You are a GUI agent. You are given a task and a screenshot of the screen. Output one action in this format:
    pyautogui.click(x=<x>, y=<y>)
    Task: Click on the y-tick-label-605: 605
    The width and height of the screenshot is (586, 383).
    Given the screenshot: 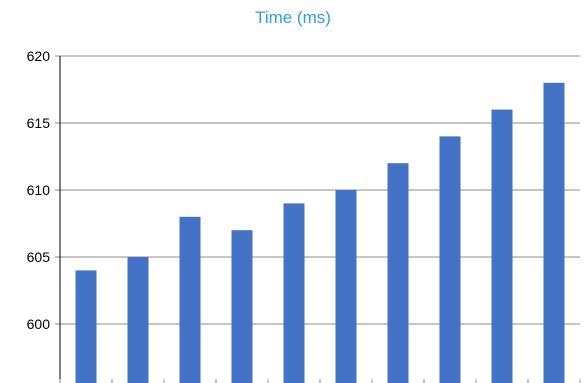 What is the action you would take?
    pyautogui.click(x=39, y=257)
    